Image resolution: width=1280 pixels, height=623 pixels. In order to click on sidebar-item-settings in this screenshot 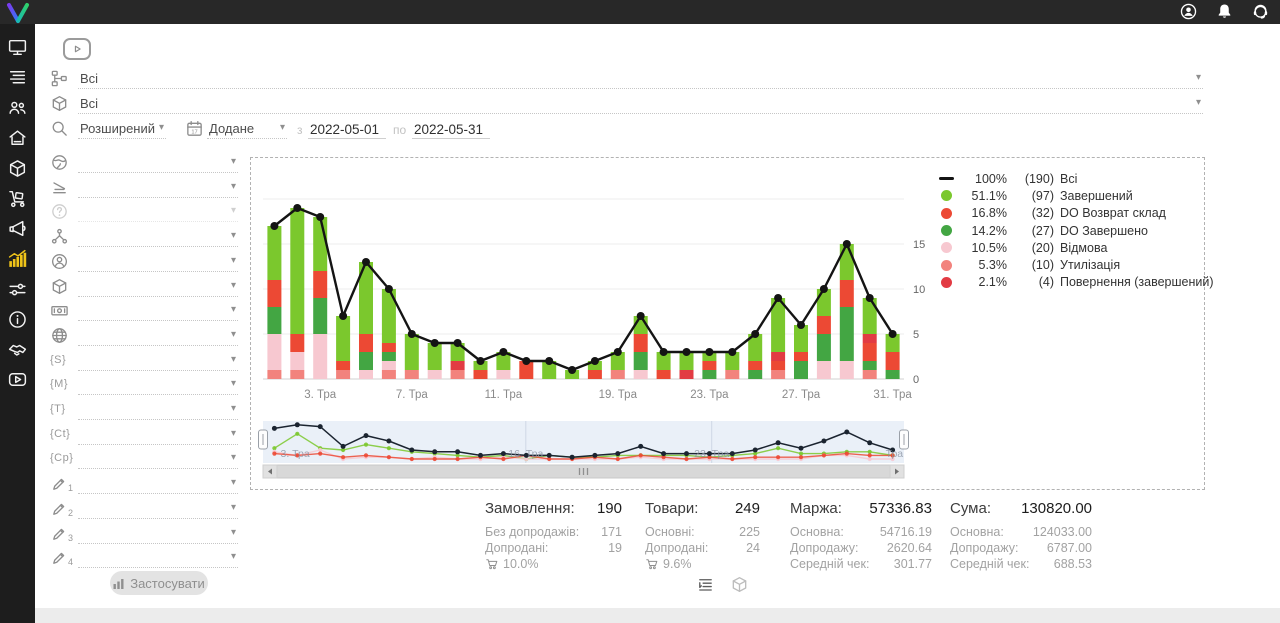, I will do `click(17, 289)`.